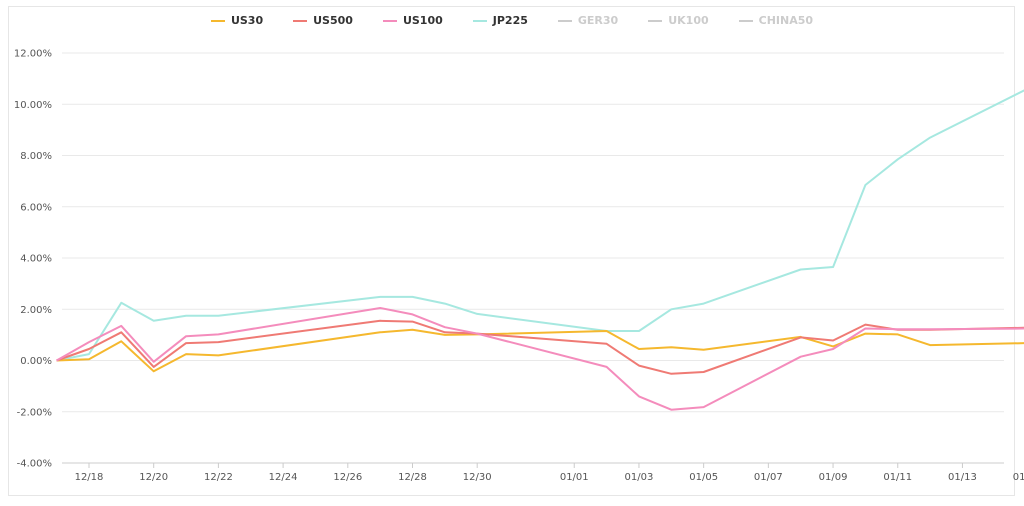  I want to click on legend-label: US500, so click(333, 20).